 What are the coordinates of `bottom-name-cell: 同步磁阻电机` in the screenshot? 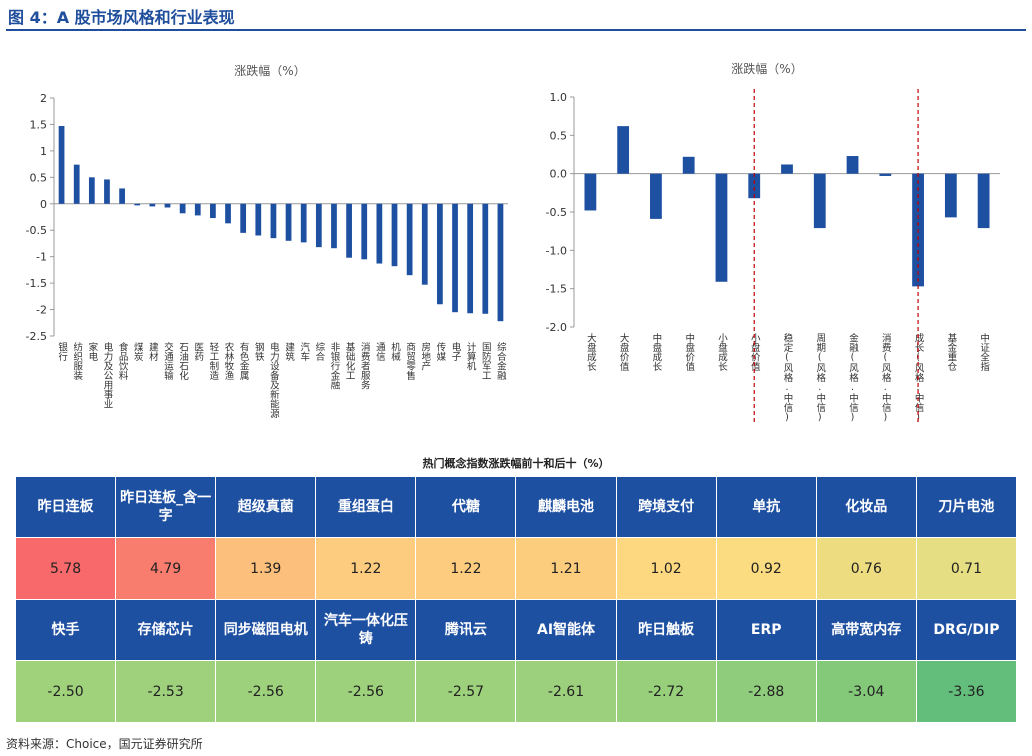 It's located at (266, 630).